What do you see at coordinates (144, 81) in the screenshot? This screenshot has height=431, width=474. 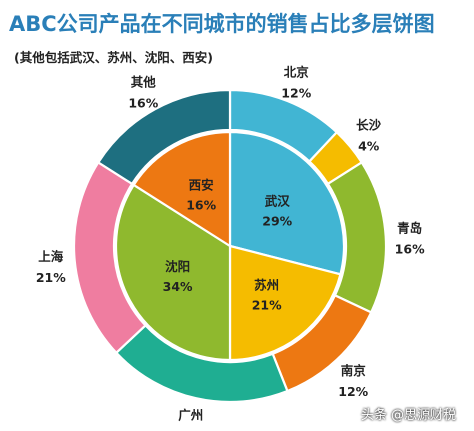 I see `outer-category-label-6: 其他` at bounding box center [144, 81].